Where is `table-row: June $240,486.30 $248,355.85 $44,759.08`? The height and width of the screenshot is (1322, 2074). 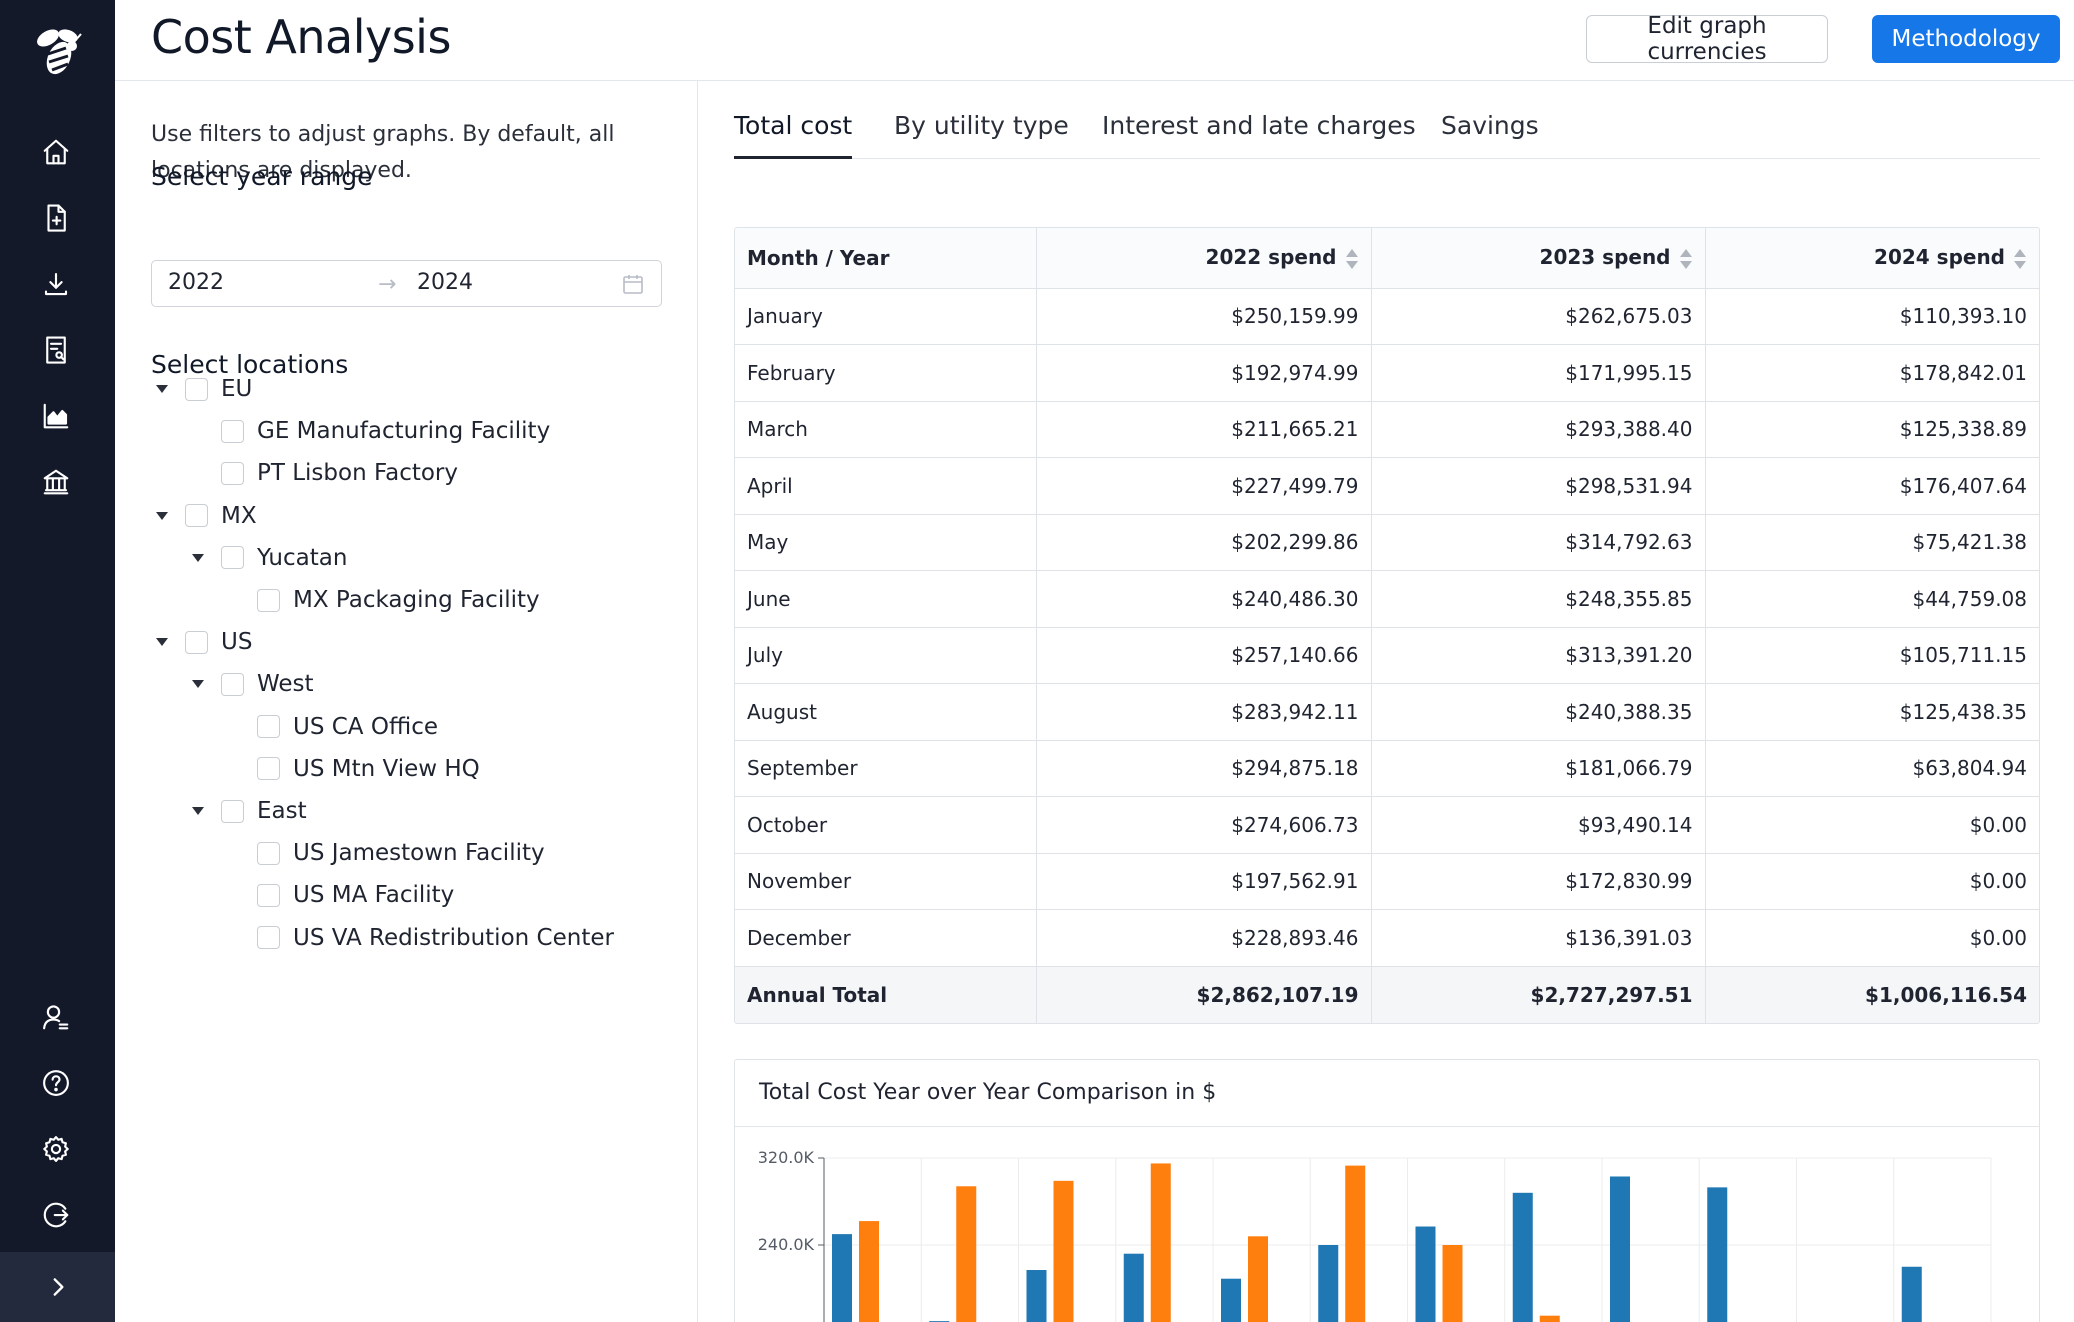
table-row: June $240,486.30 $248,355.85 $44,759.08 is located at coordinates (1387, 599).